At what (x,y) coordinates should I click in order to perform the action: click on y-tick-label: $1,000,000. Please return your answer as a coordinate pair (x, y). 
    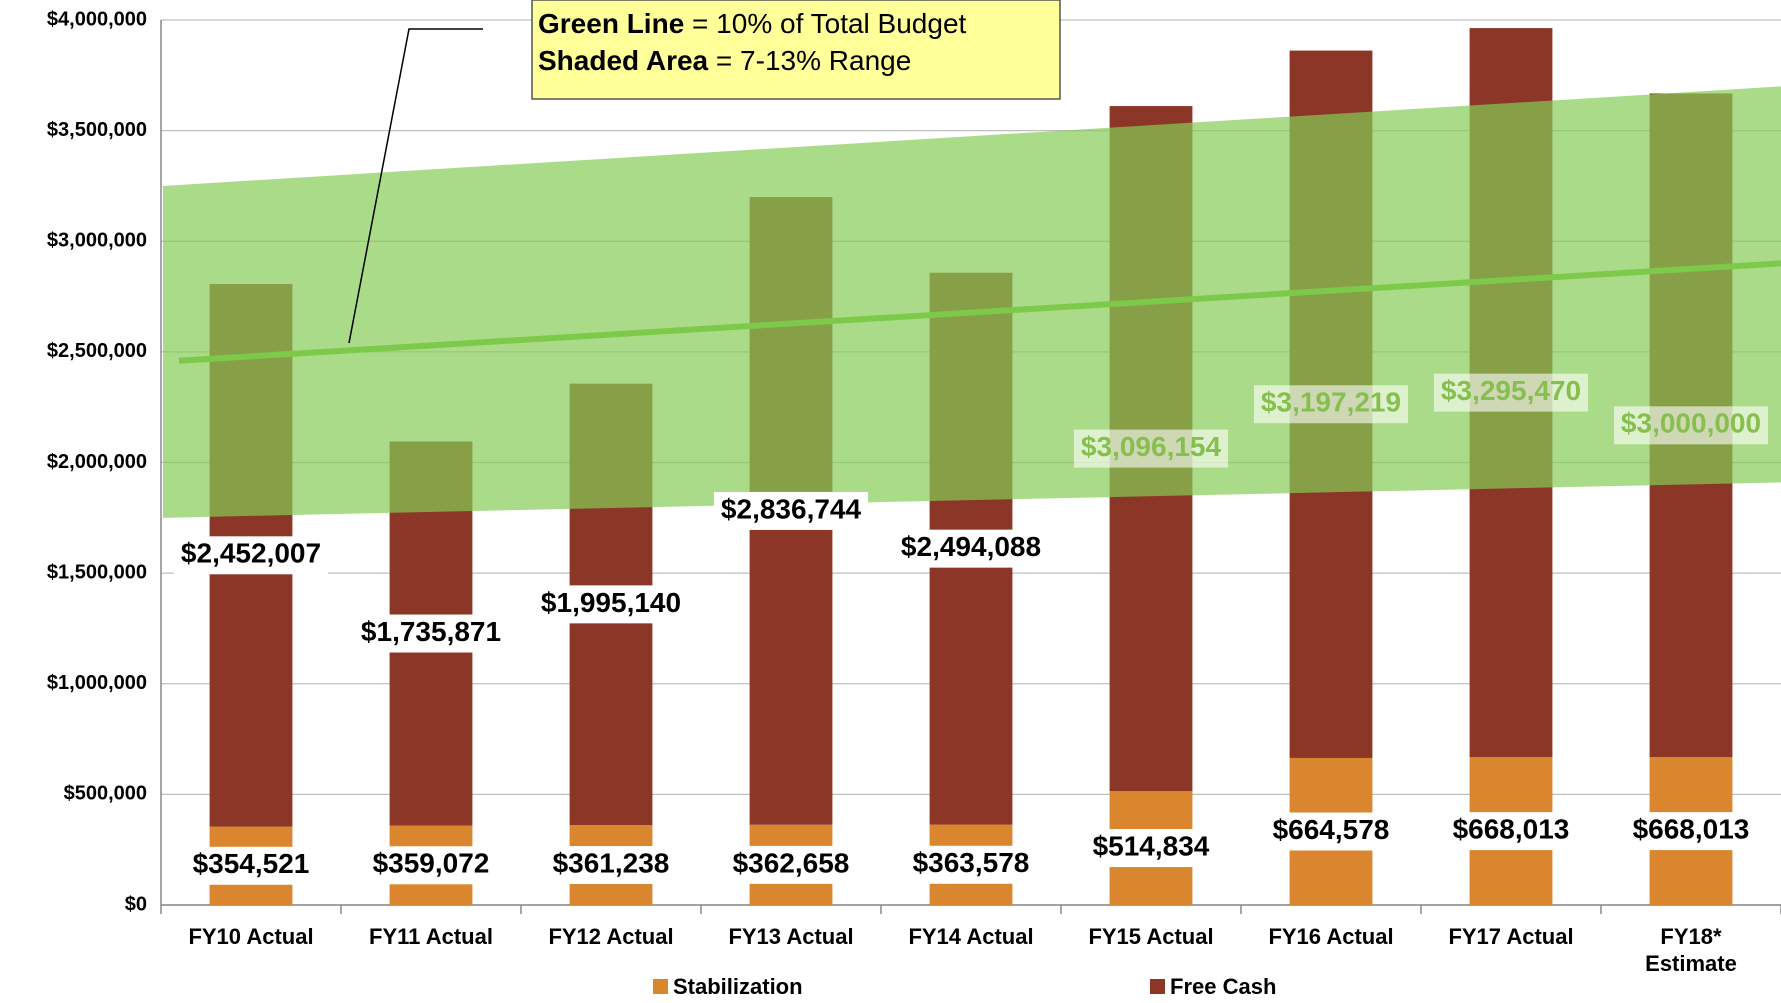
    Looking at the image, I should click on (97, 683).